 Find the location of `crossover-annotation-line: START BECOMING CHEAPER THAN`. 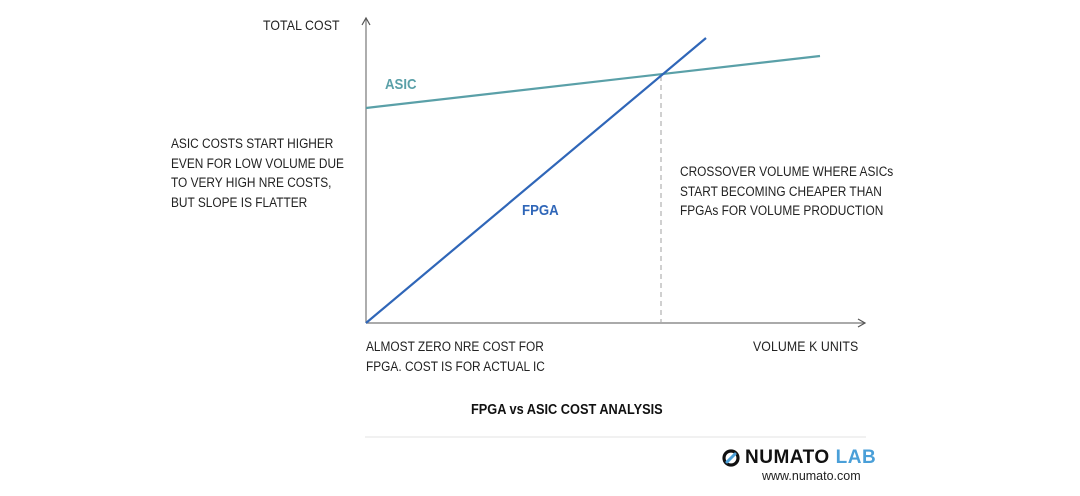

crossover-annotation-line: START BECOMING CHEAPER THAN is located at coordinates (781, 191).